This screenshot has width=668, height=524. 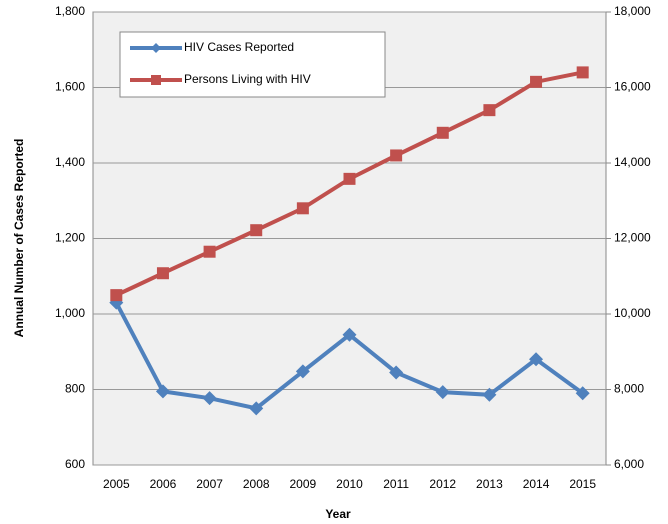 What do you see at coordinates (75, 464) in the screenshot?
I see `y-tick-label: 600` at bounding box center [75, 464].